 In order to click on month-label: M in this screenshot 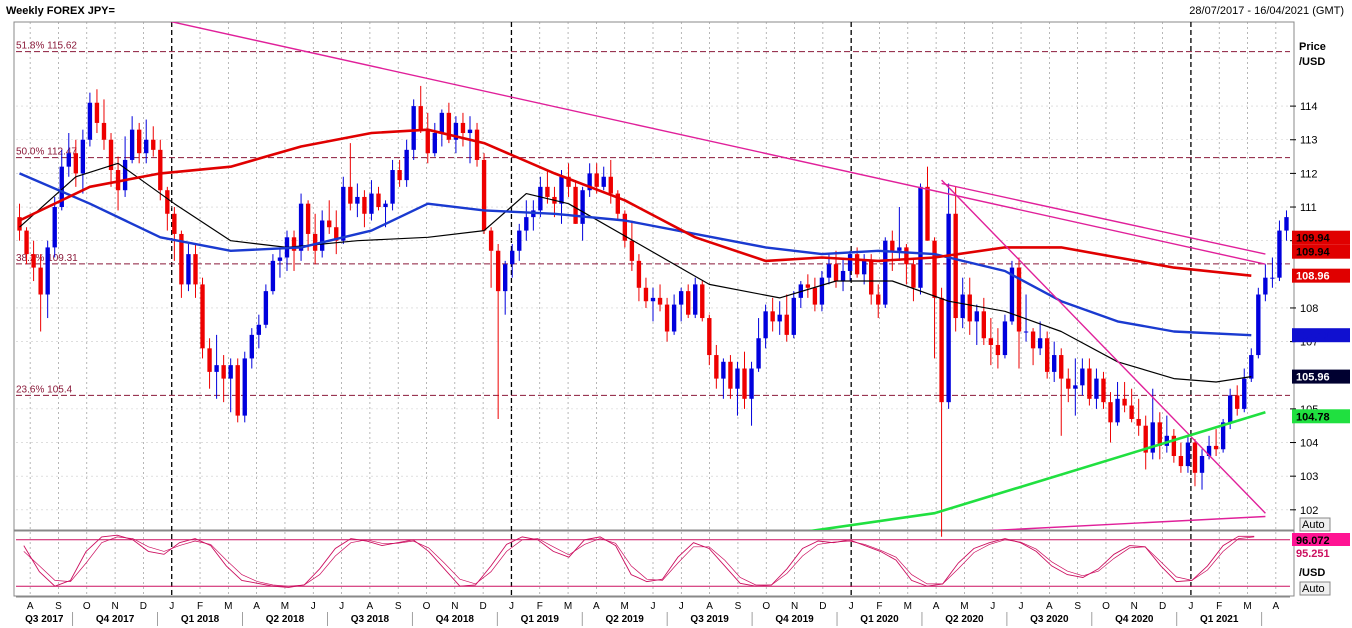, I will do `click(285, 606)`.